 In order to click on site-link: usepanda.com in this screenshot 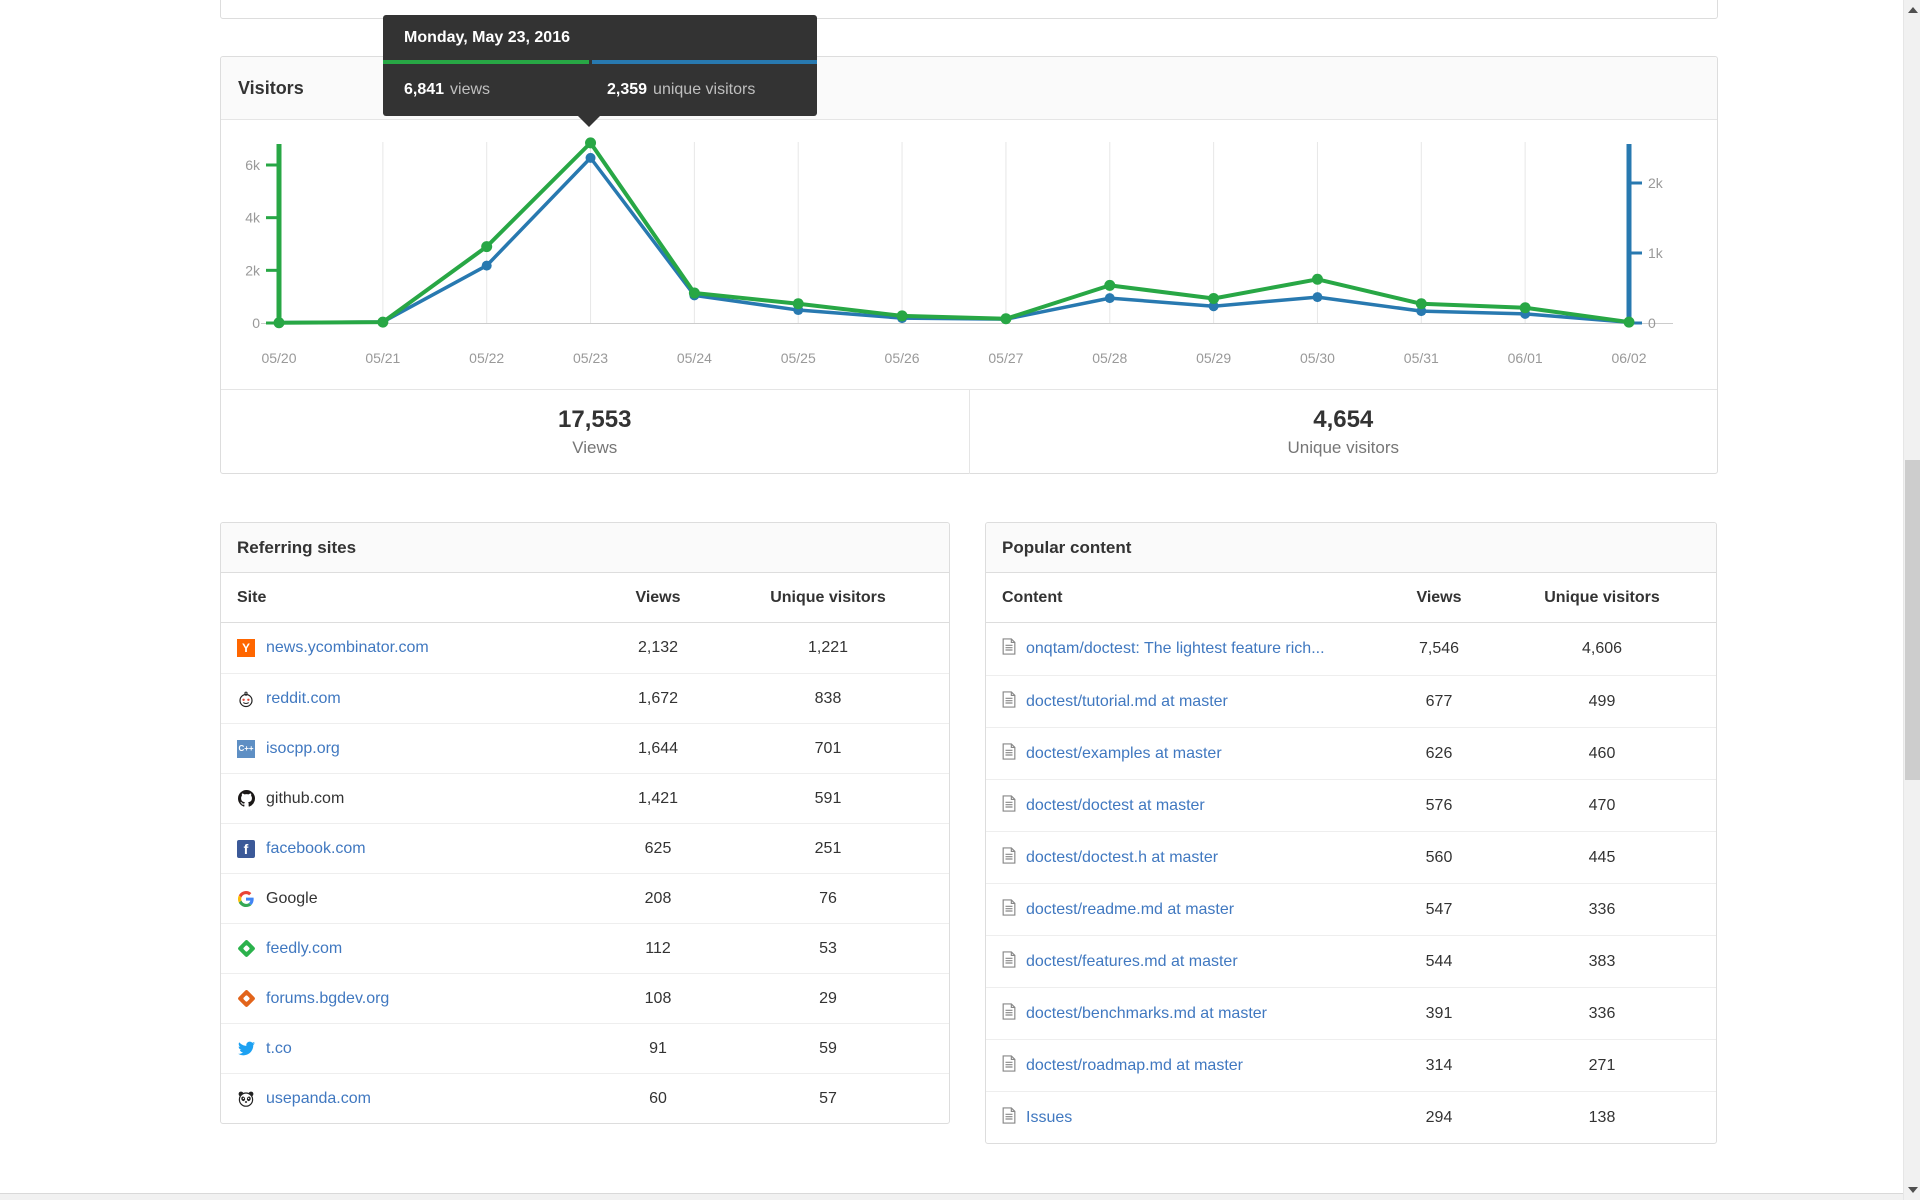, I will do `click(318, 1098)`.